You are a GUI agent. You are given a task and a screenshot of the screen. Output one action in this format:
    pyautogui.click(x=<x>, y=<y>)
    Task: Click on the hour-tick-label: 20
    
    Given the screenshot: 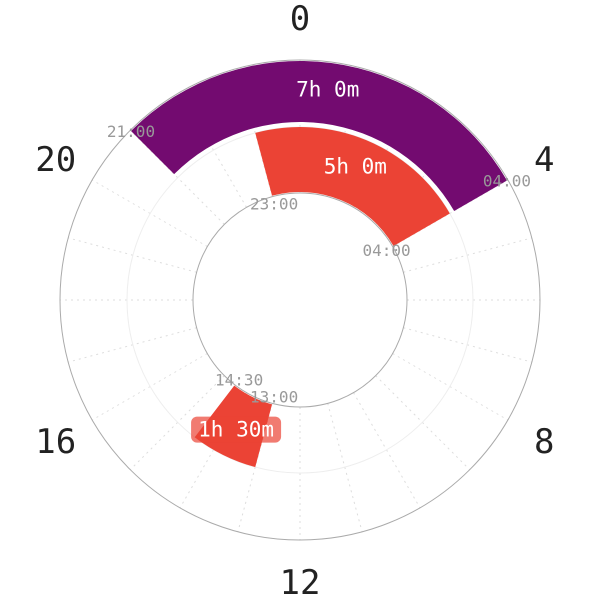 What is the action you would take?
    pyautogui.click(x=55, y=160)
    